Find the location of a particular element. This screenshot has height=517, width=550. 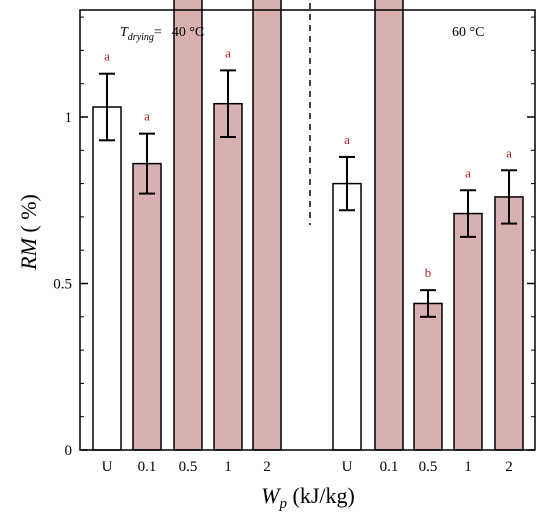

y-tick-label: 0.5 is located at coordinates (62, 285).